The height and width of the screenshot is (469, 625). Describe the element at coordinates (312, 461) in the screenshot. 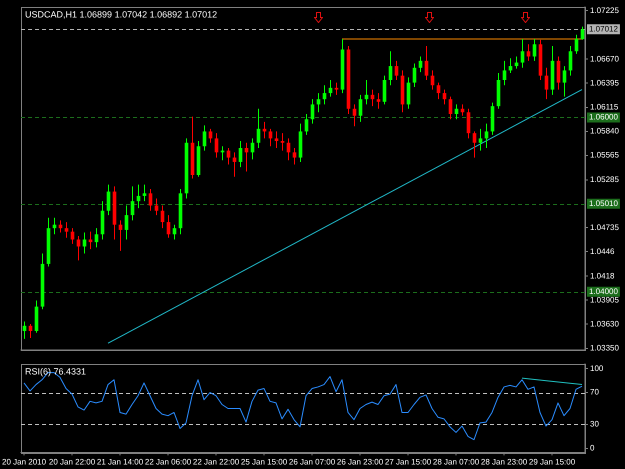

I see `x-tick-label: 26 Jan 07:00` at that location.